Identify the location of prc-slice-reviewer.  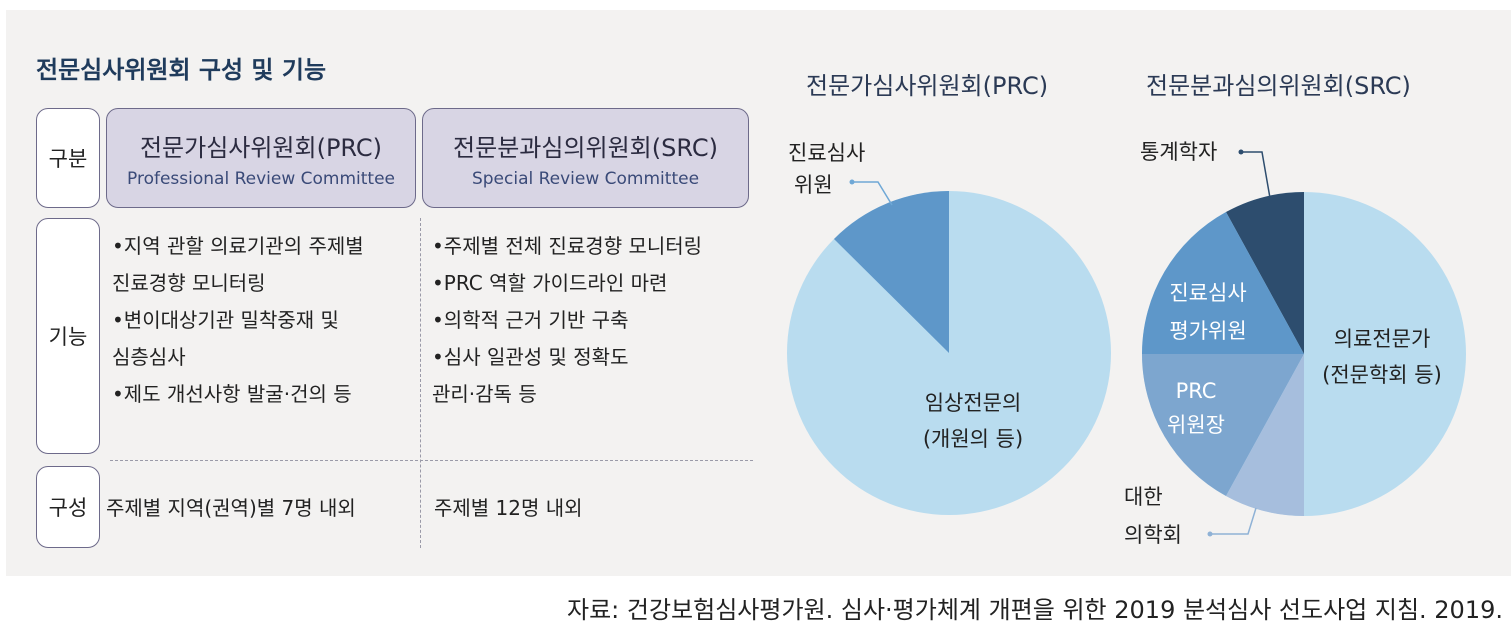
(891, 272).